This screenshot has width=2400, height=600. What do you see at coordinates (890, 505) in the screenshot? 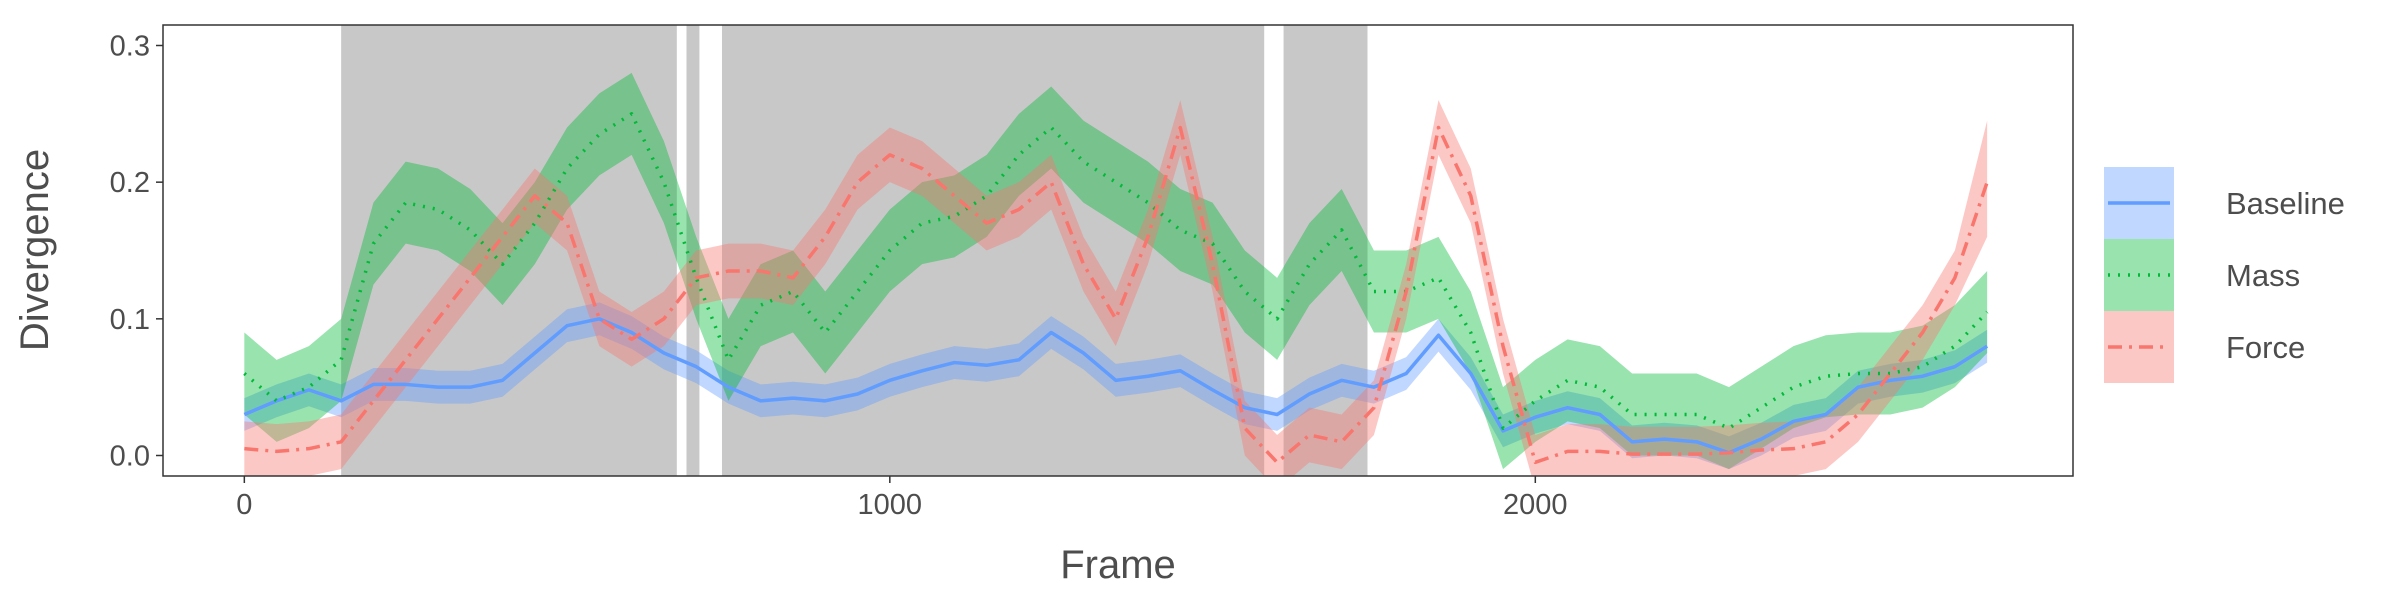
I see `x-tick-label: 1000` at bounding box center [890, 505].